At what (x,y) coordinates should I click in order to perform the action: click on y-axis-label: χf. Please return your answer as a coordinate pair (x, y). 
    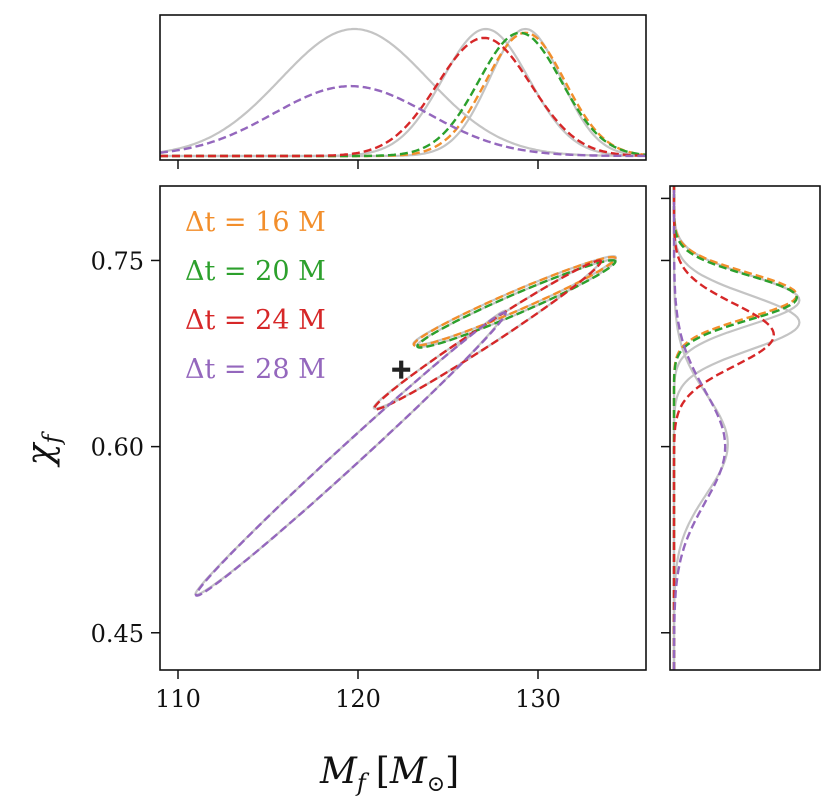
    Looking at the image, I should click on (43, 450).